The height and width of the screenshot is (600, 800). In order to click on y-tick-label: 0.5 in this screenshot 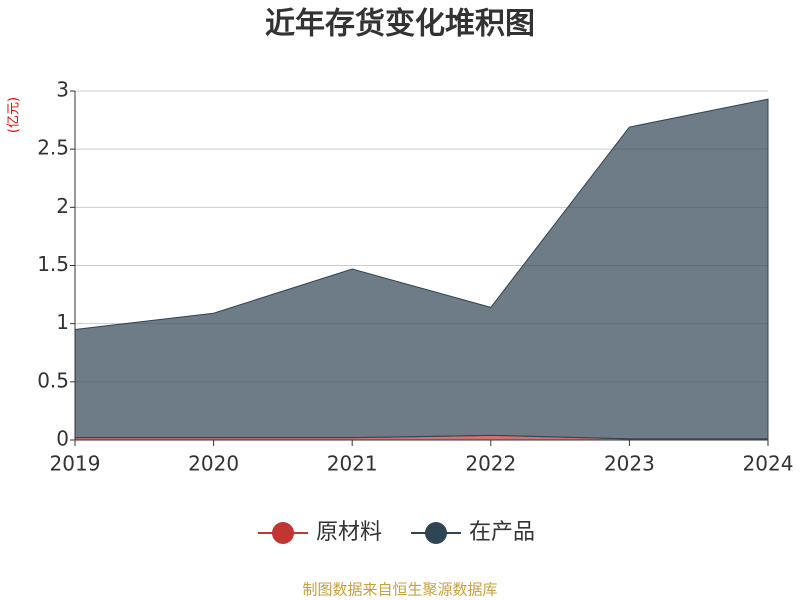, I will do `click(53, 380)`.